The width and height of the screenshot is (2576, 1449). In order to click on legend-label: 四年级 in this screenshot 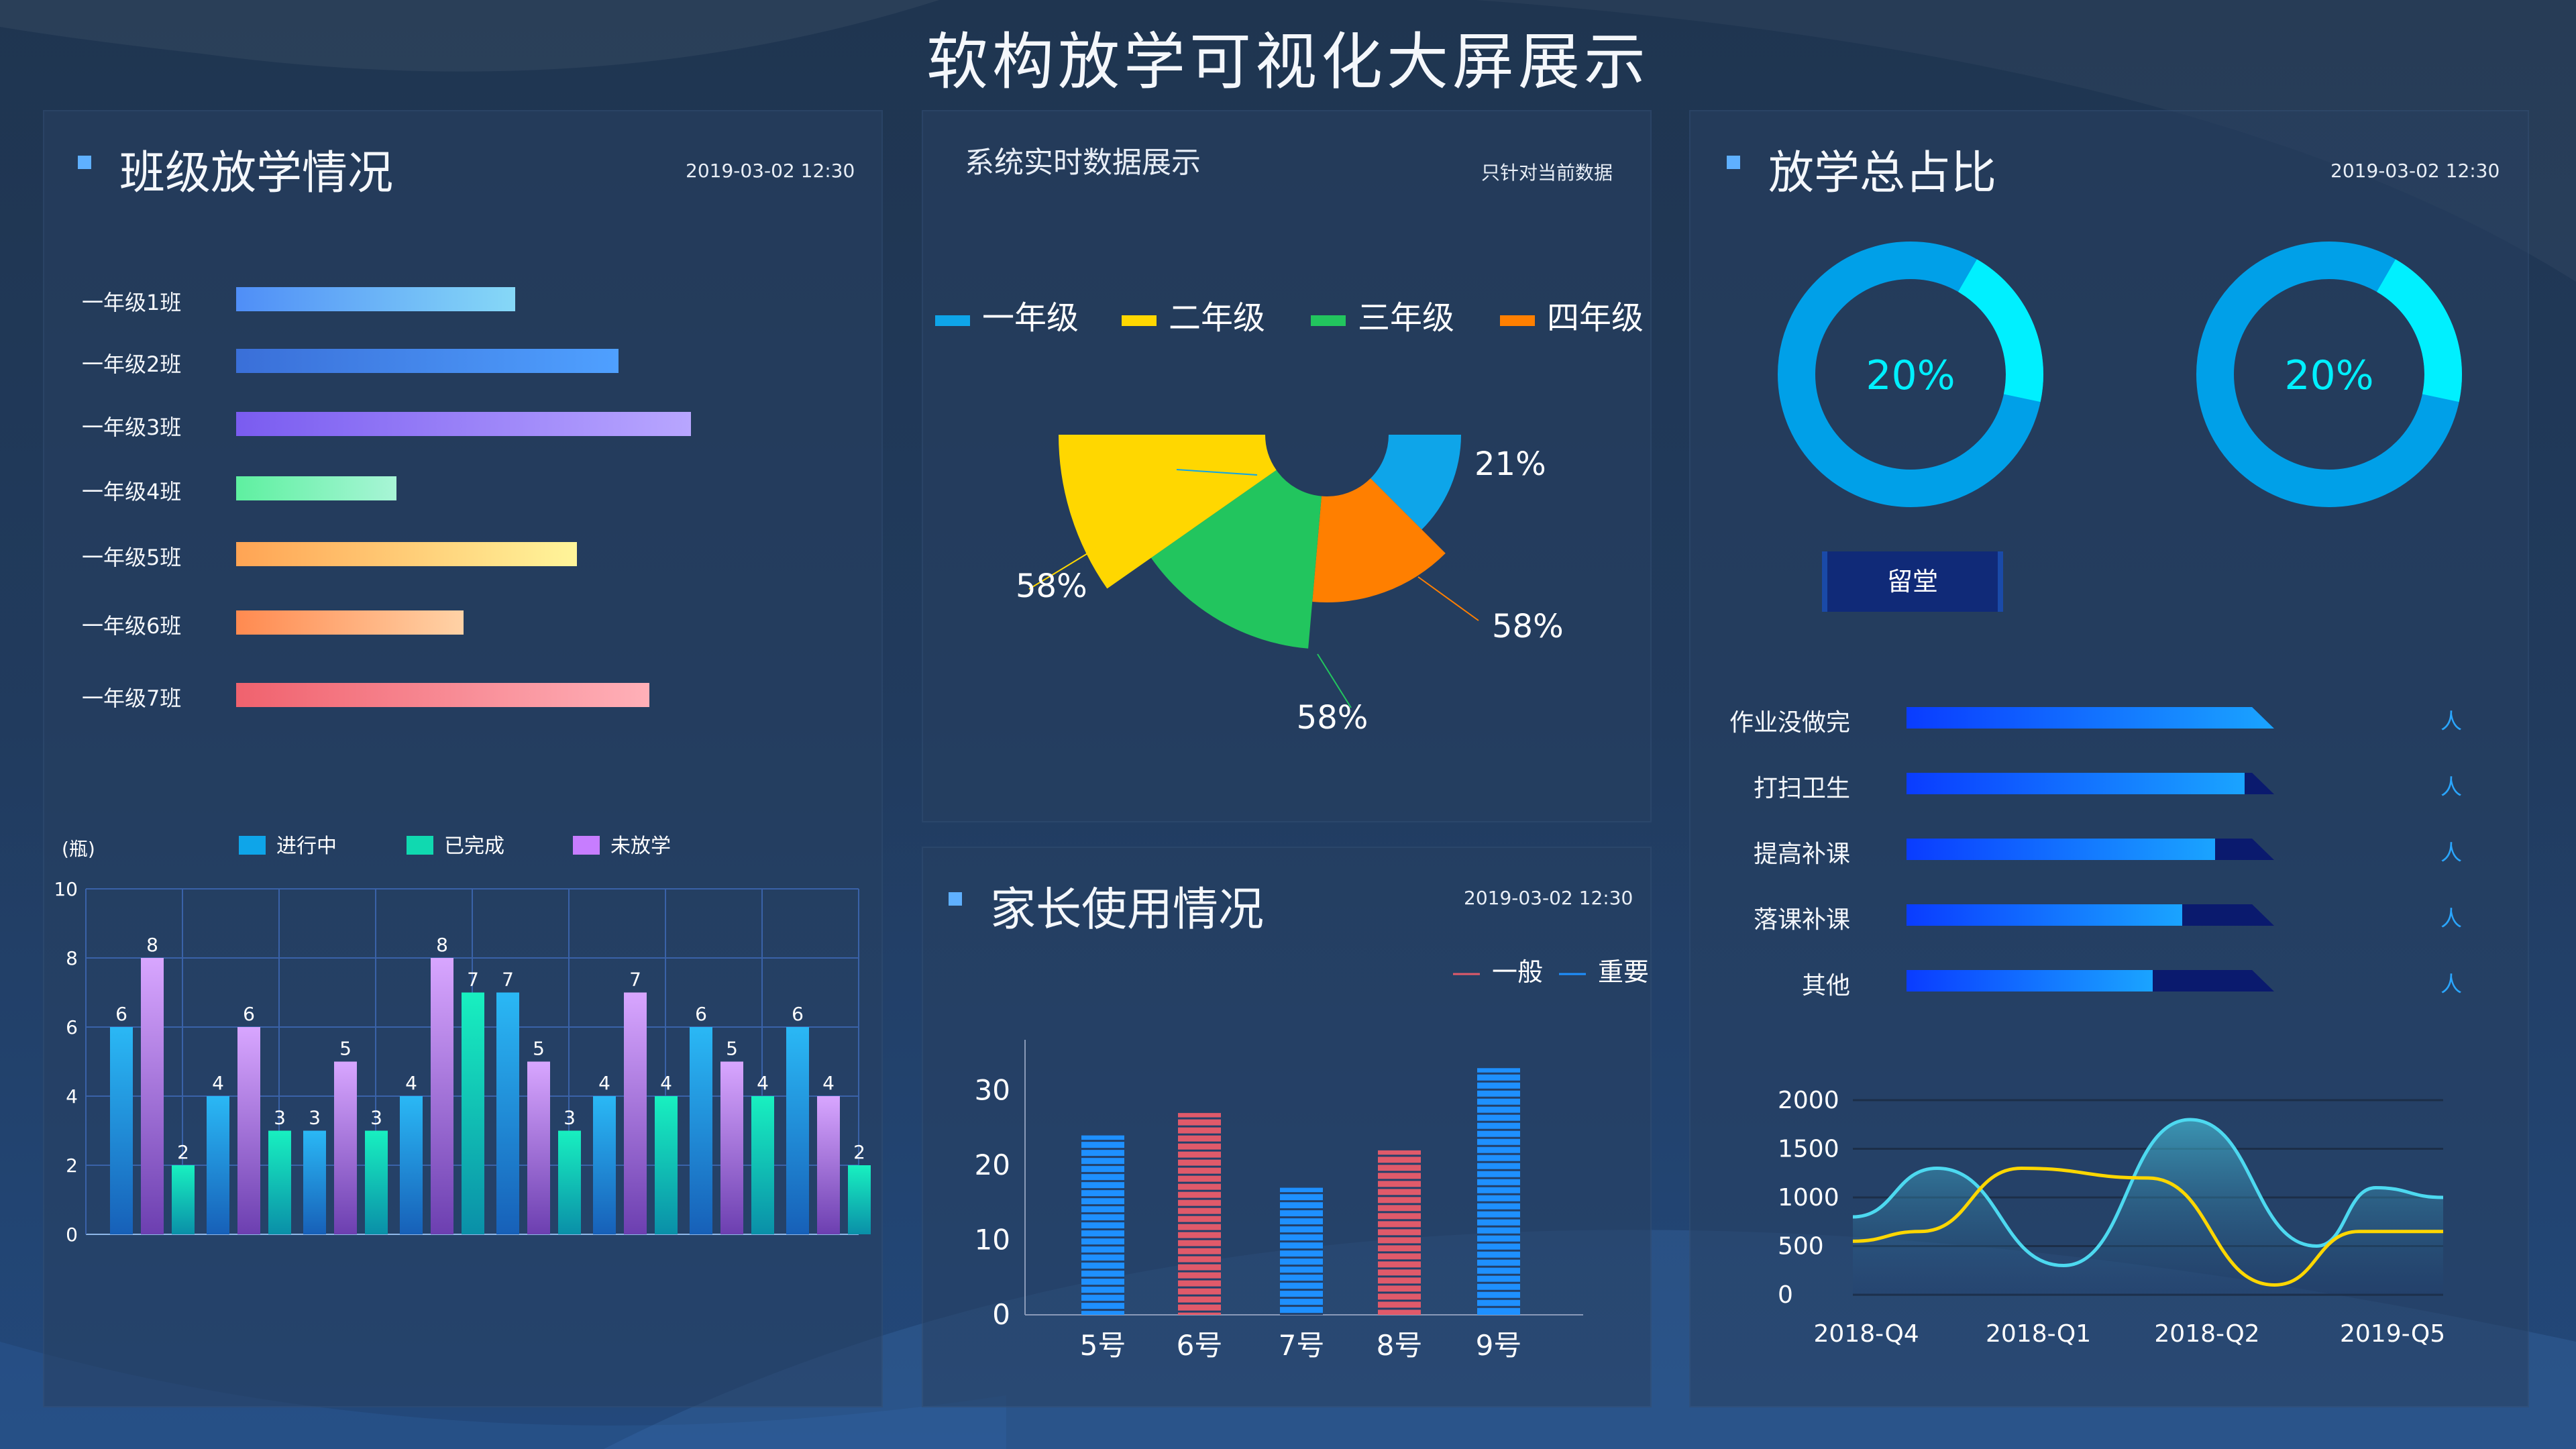, I will do `click(1595, 318)`.